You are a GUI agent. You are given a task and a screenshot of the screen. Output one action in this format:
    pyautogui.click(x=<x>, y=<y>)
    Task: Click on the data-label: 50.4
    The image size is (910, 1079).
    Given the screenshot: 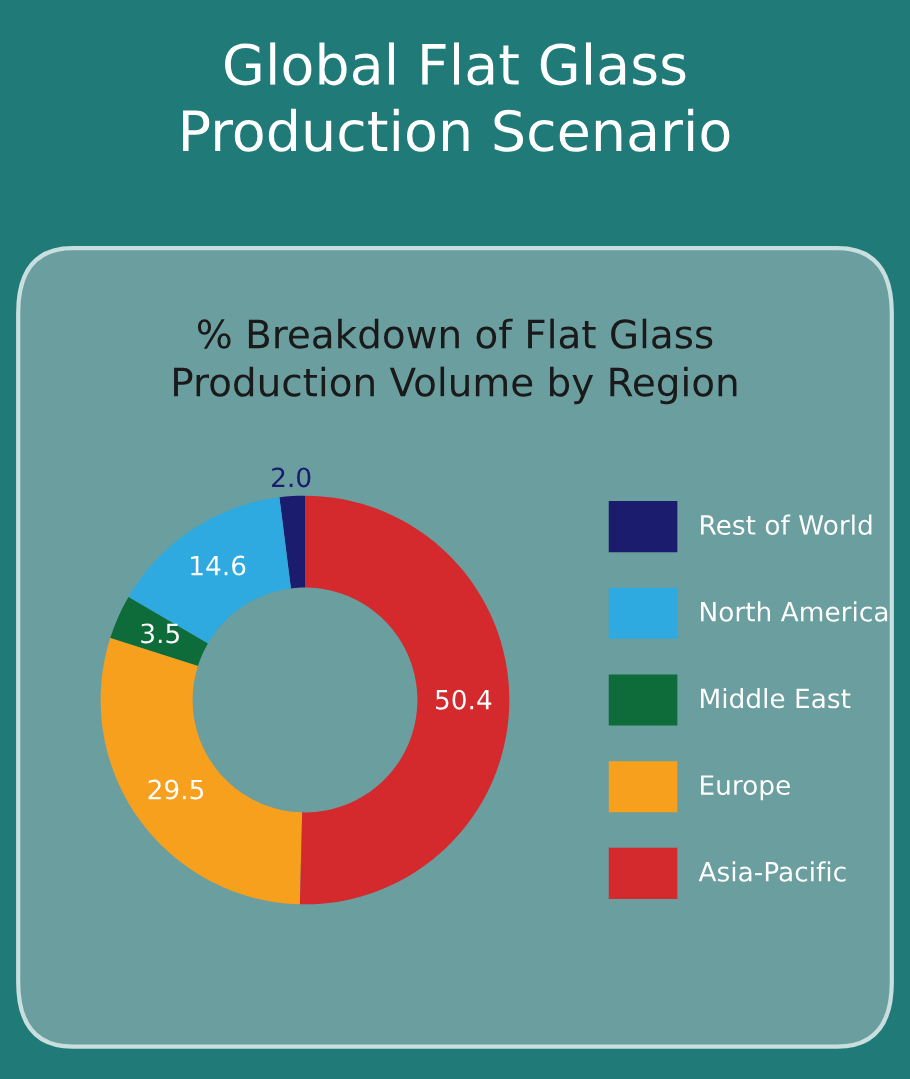 What is the action you would take?
    pyautogui.click(x=464, y=699)
    